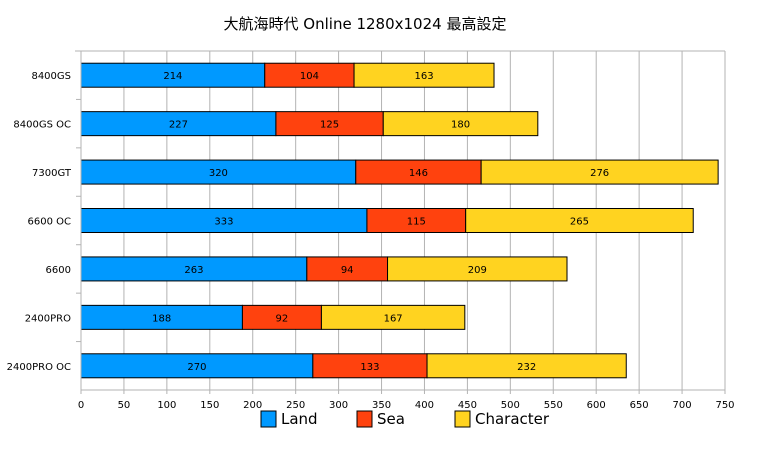 The height and width of the screenshot is (460, 758). I want to click on data-label: 320, so click(218, 173).